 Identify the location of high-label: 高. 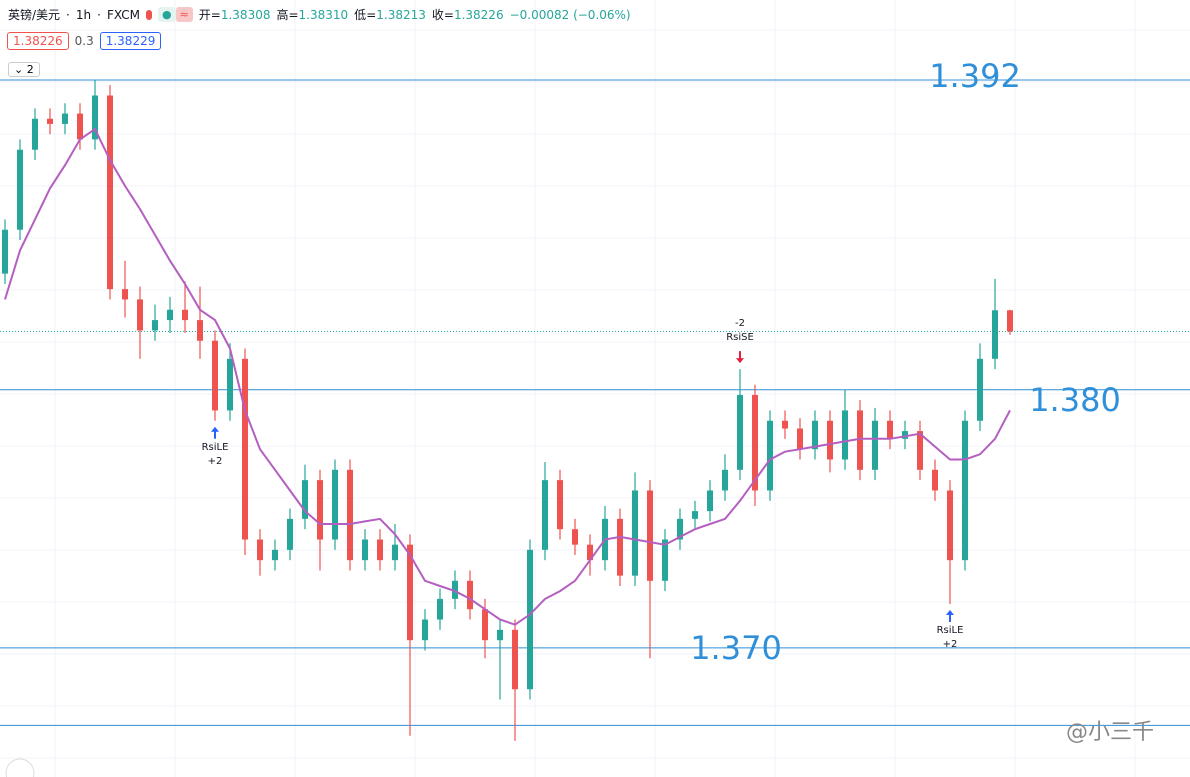
(282, 15).